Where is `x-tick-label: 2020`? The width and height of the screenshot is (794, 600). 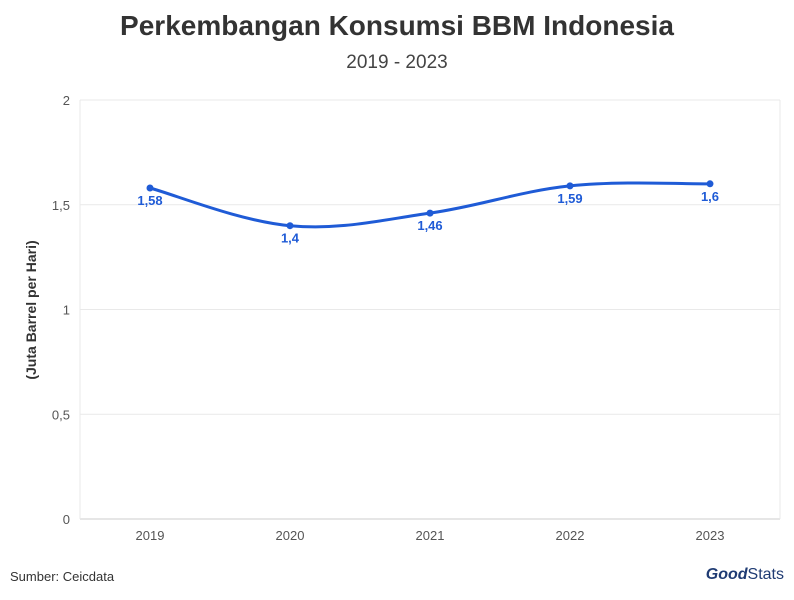
x-tick-label: 2020 is located at coordinates (290, 535).